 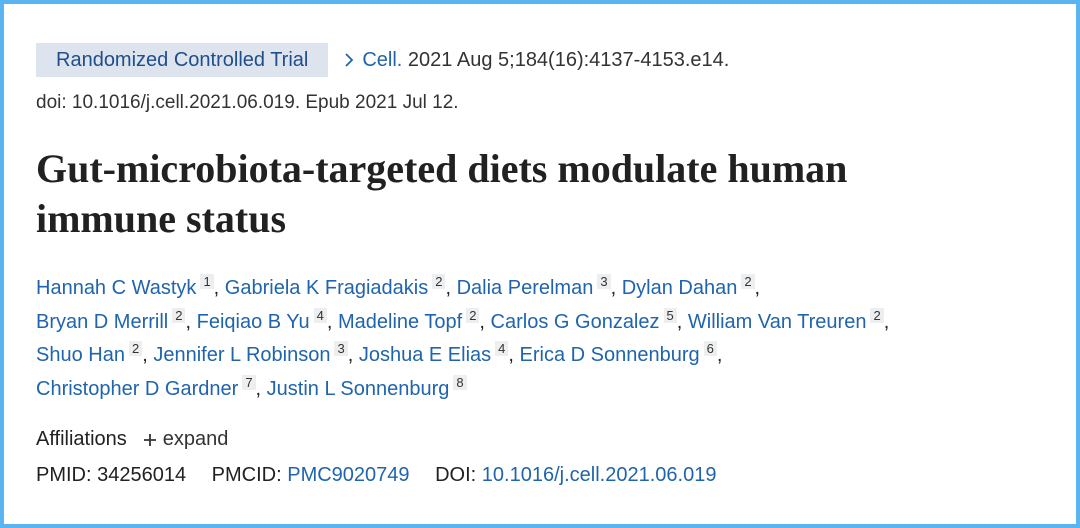 I want to click on pmid-label: PMID:, so click(x=64, y=475).